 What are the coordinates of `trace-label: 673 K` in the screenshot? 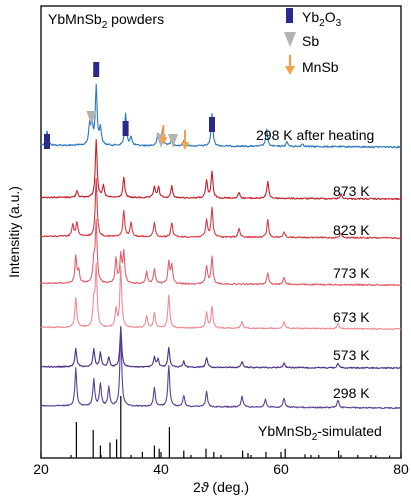 It's located at (351, 317).